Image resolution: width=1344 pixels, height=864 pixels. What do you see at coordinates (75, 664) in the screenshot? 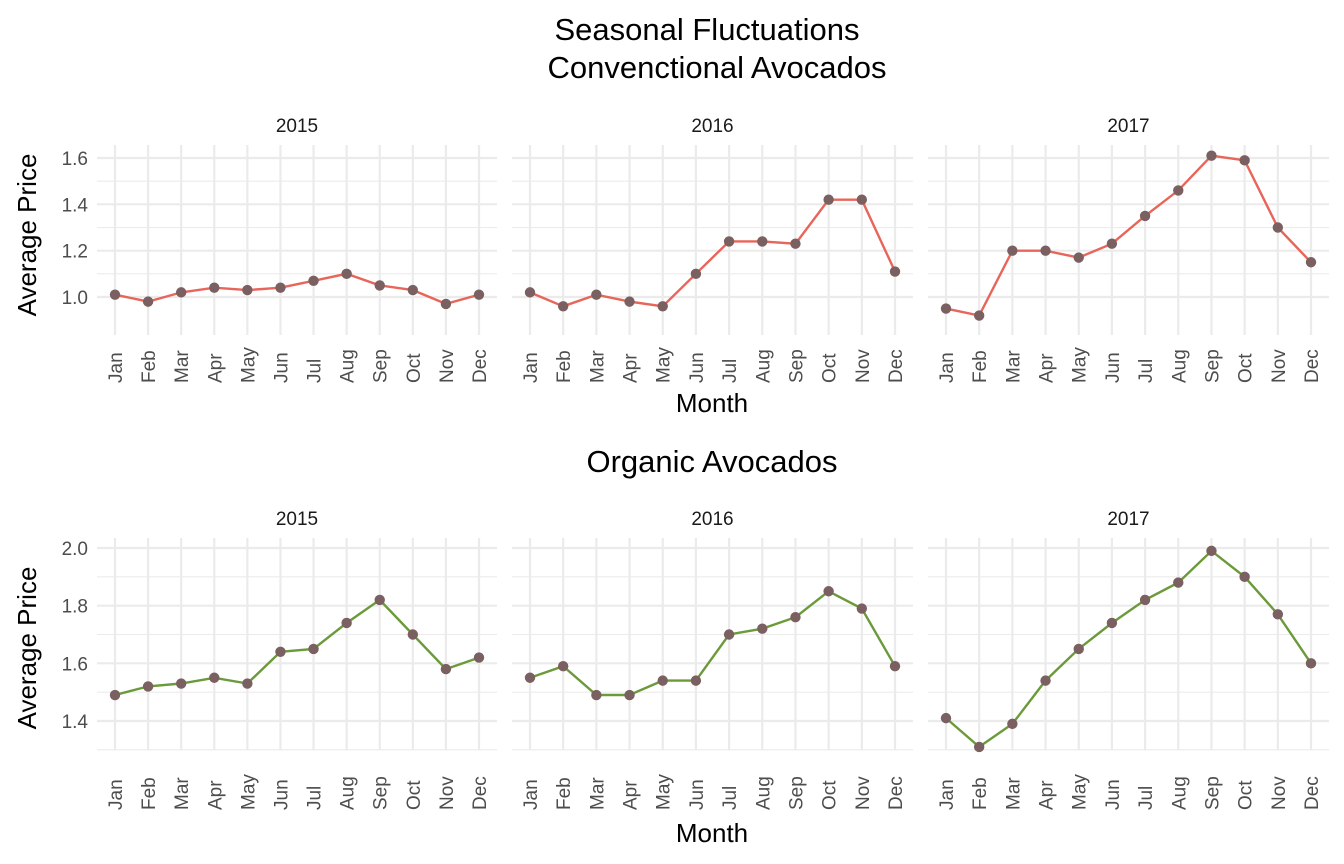
I see `y-tick-label: 1.6` at bounding box center [75, 664].